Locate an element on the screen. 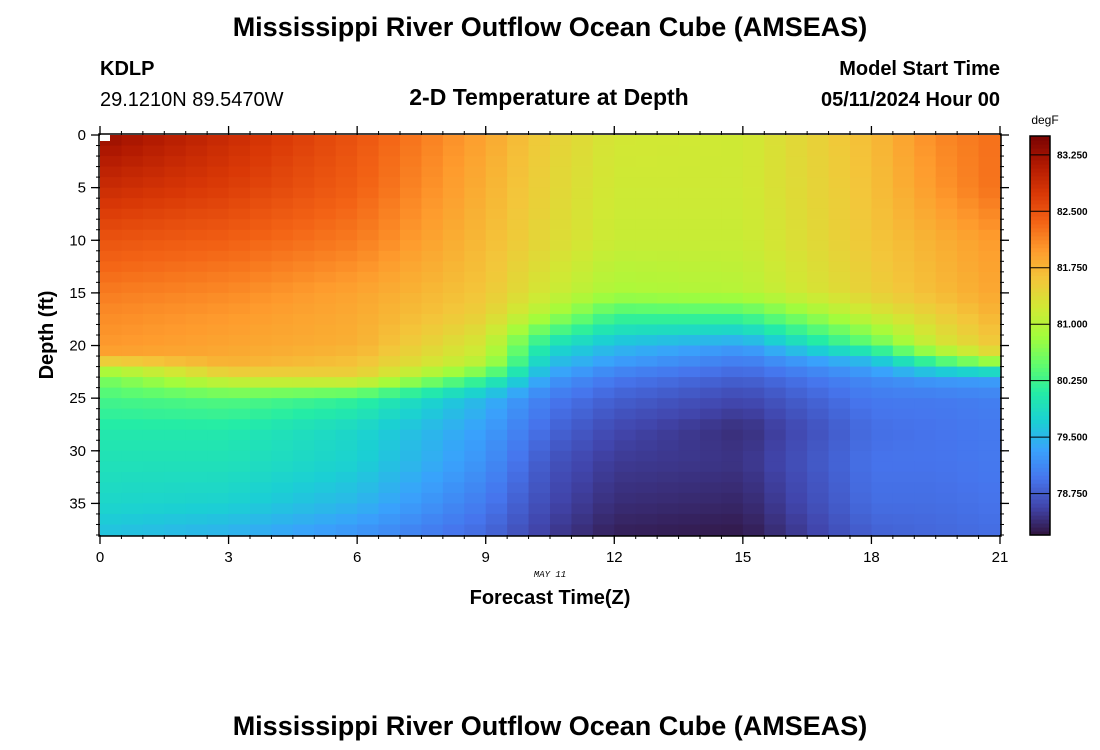 This screenshot has height=750, width=1100. station-id: KDLP is located at coordinates (127, 69).